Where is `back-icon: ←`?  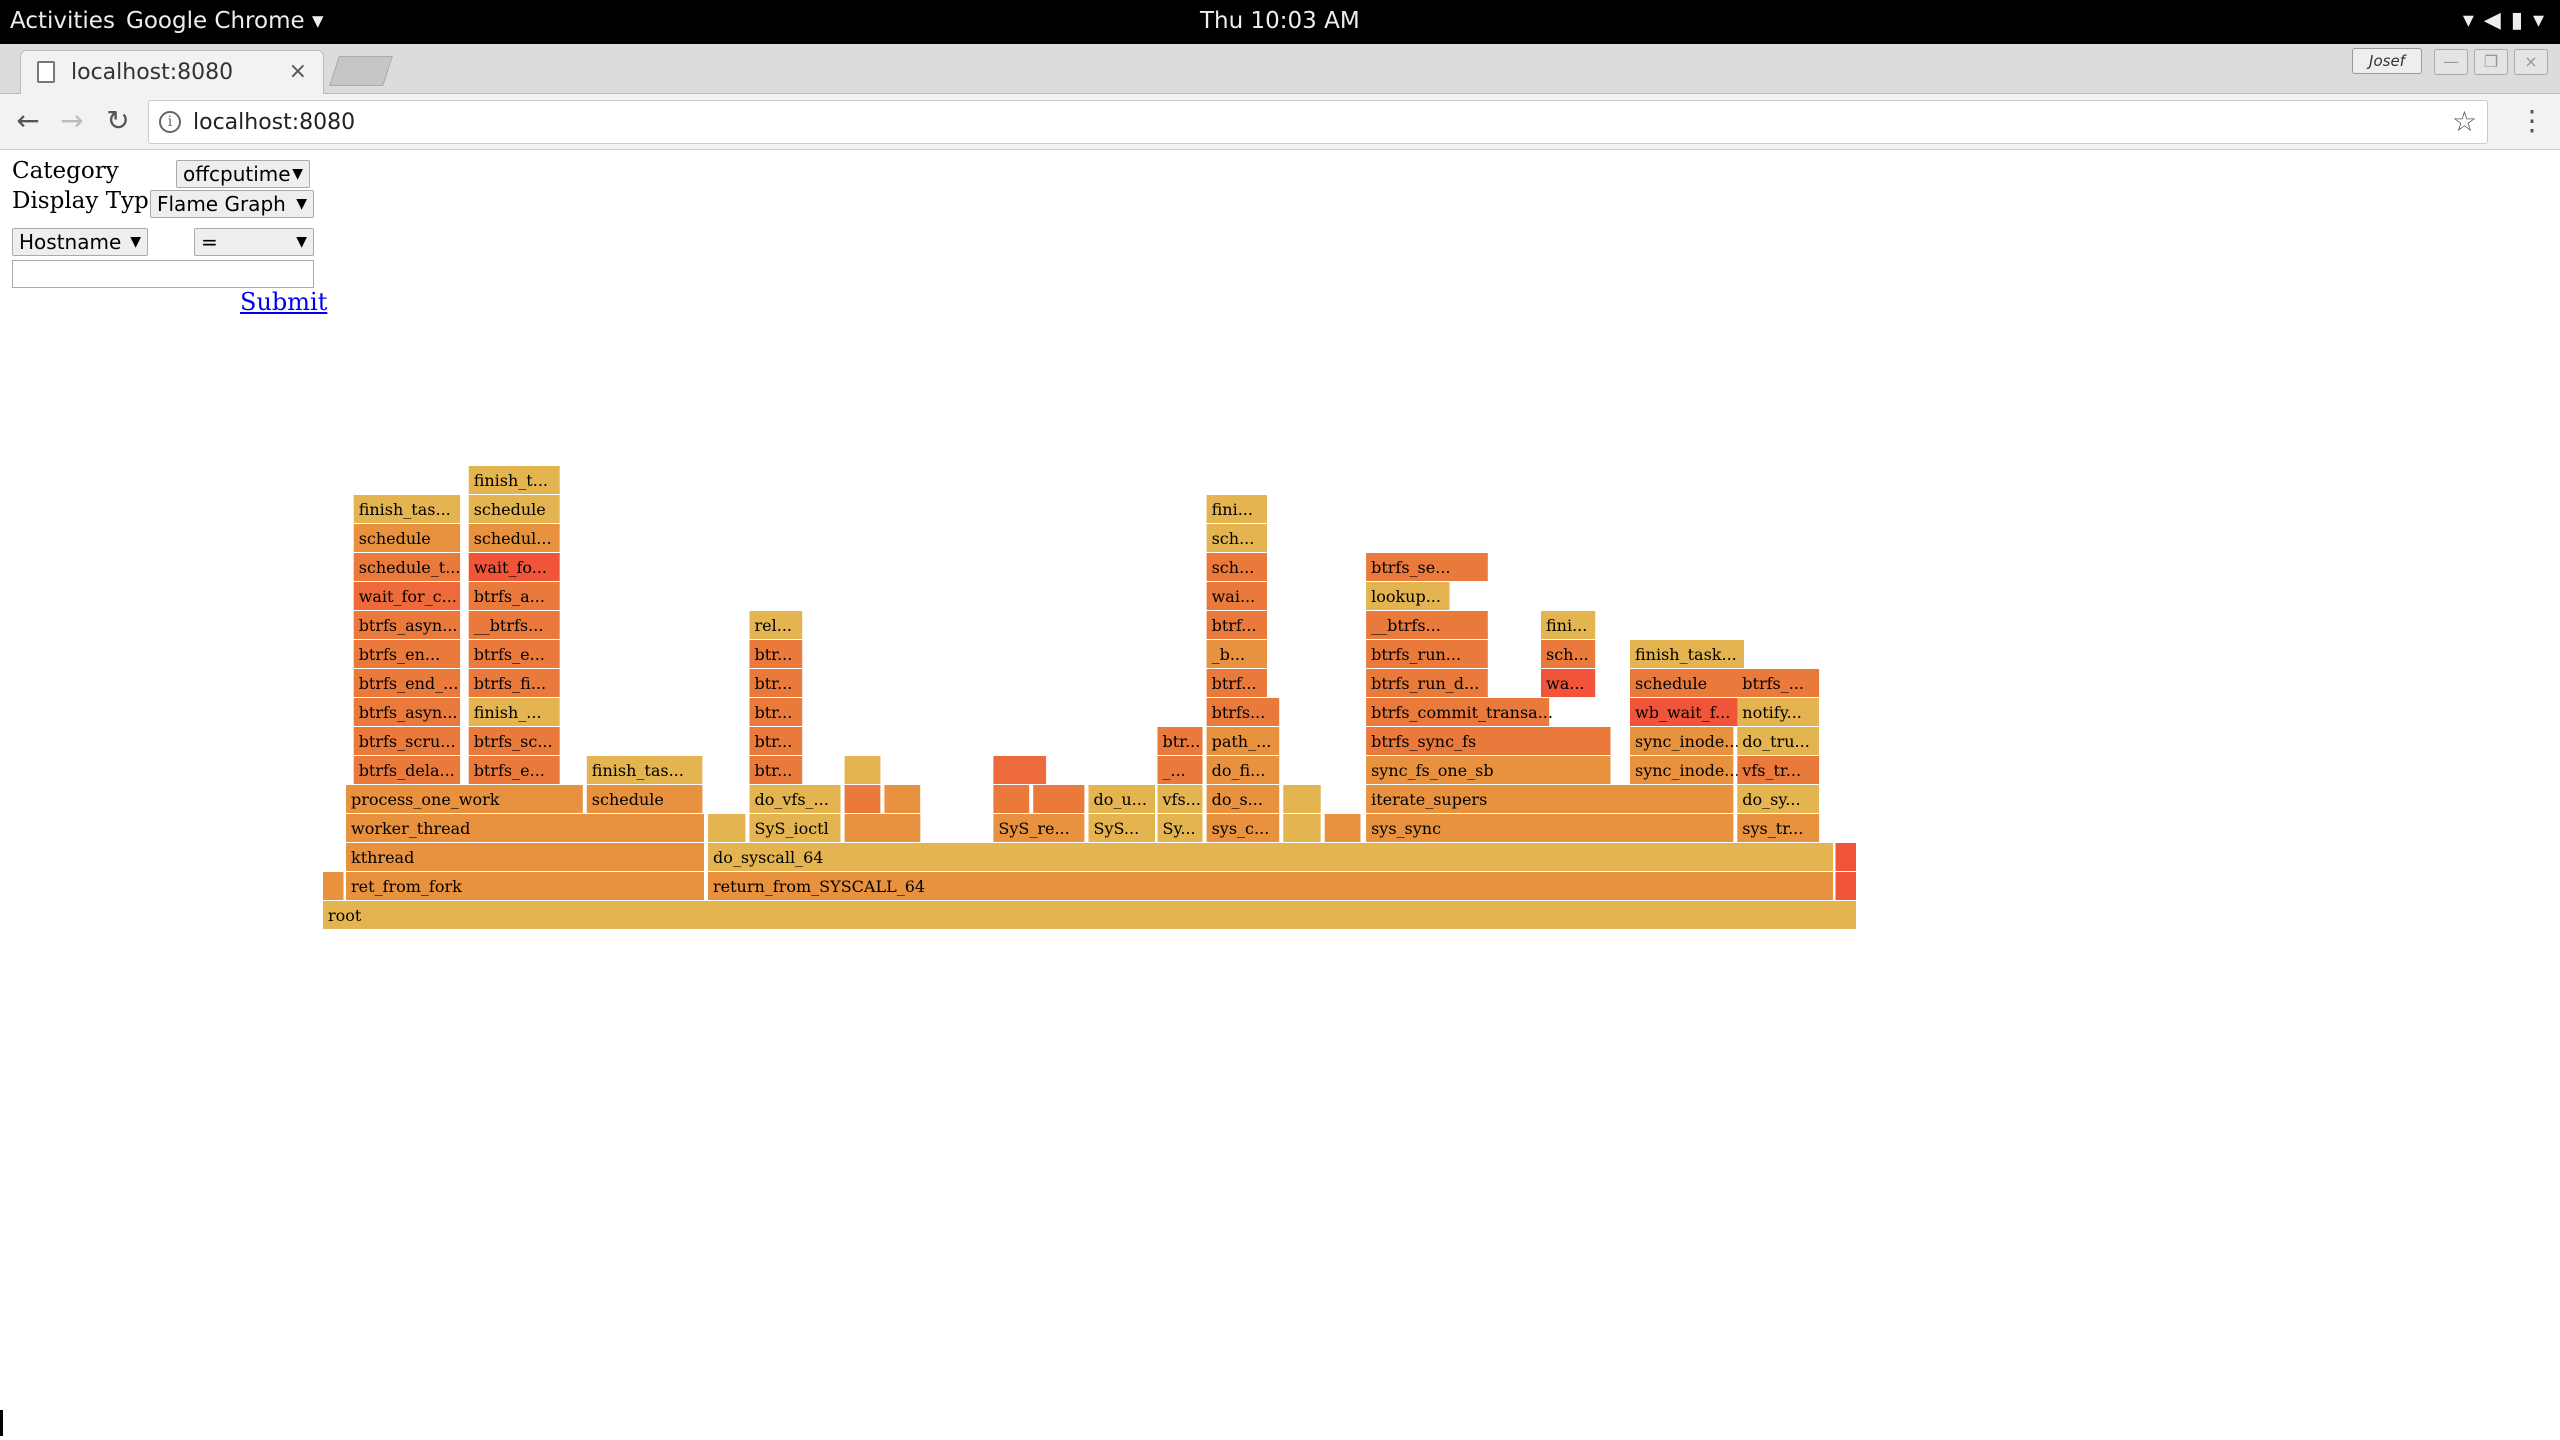
back-icon: ← is located at coordinates (28, 120).